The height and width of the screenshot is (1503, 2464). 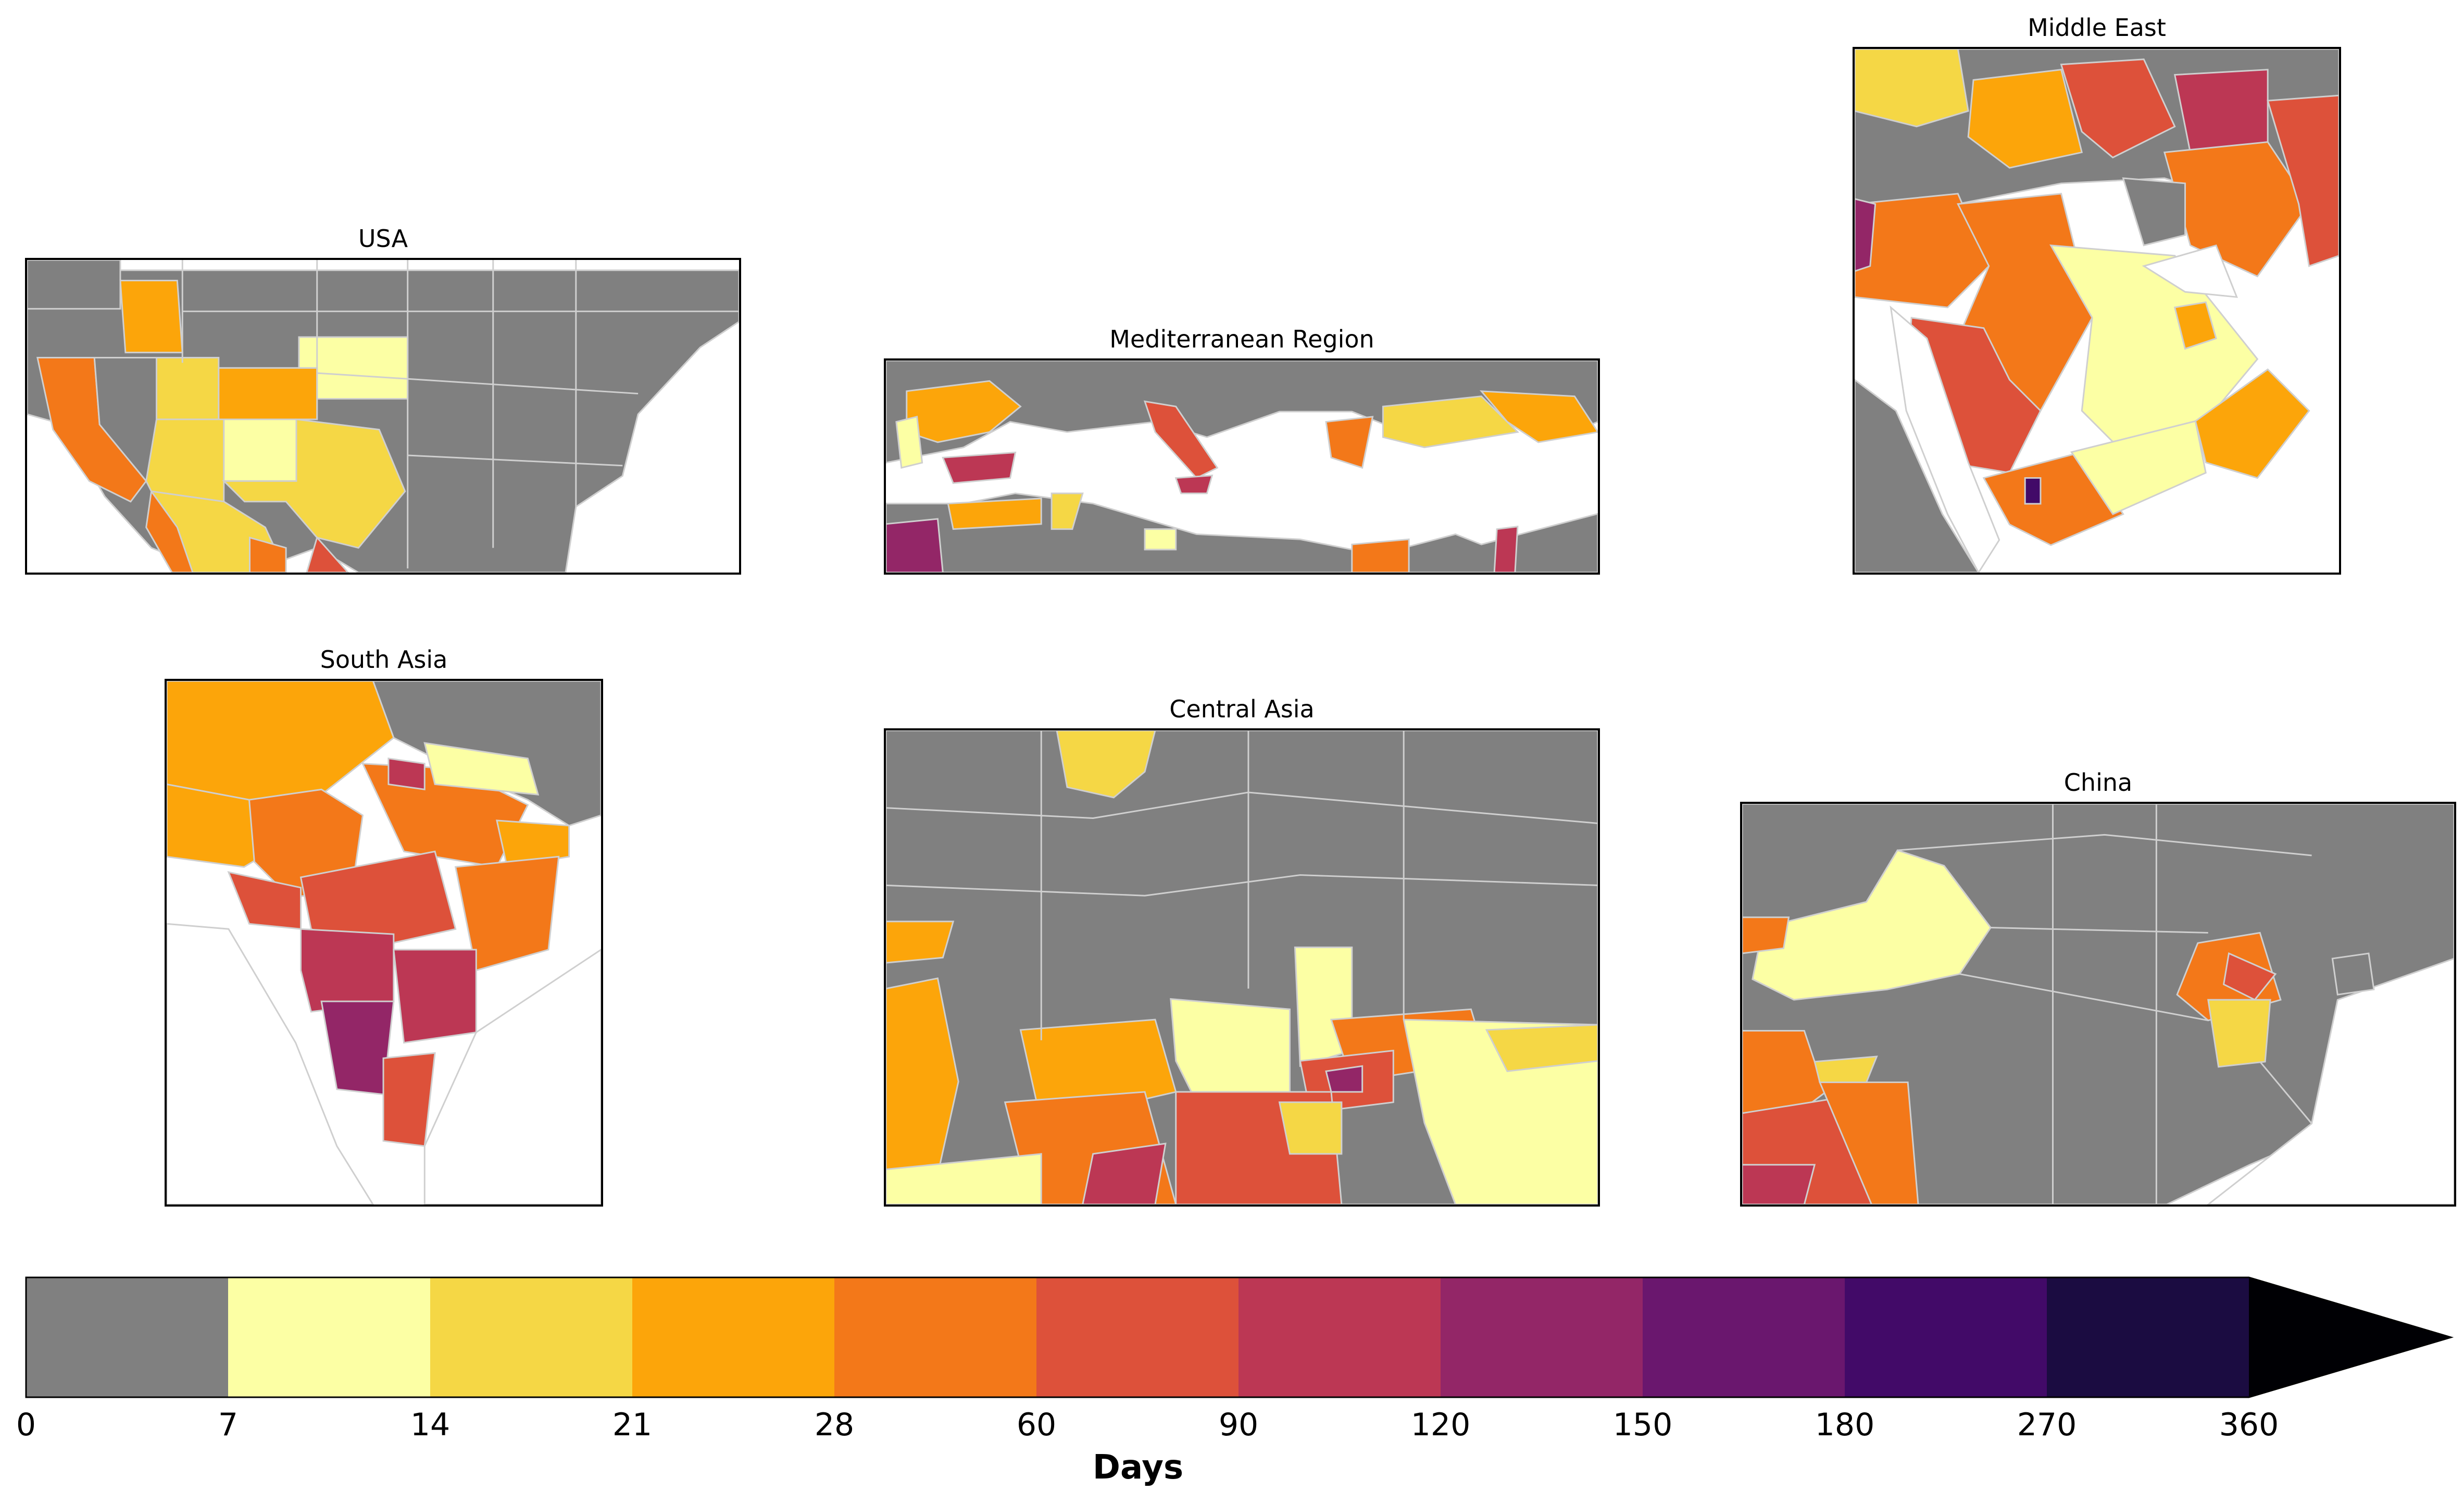 I want to click on region-india-south, so click(x=1779, y=1184).